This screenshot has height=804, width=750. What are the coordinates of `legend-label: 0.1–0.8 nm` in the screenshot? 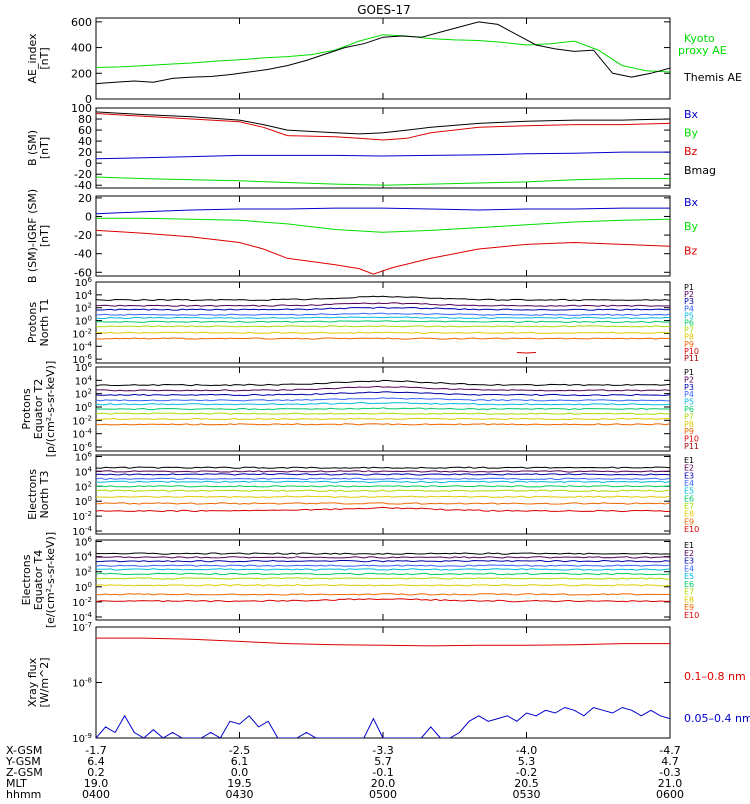 It's located at (715, 676).